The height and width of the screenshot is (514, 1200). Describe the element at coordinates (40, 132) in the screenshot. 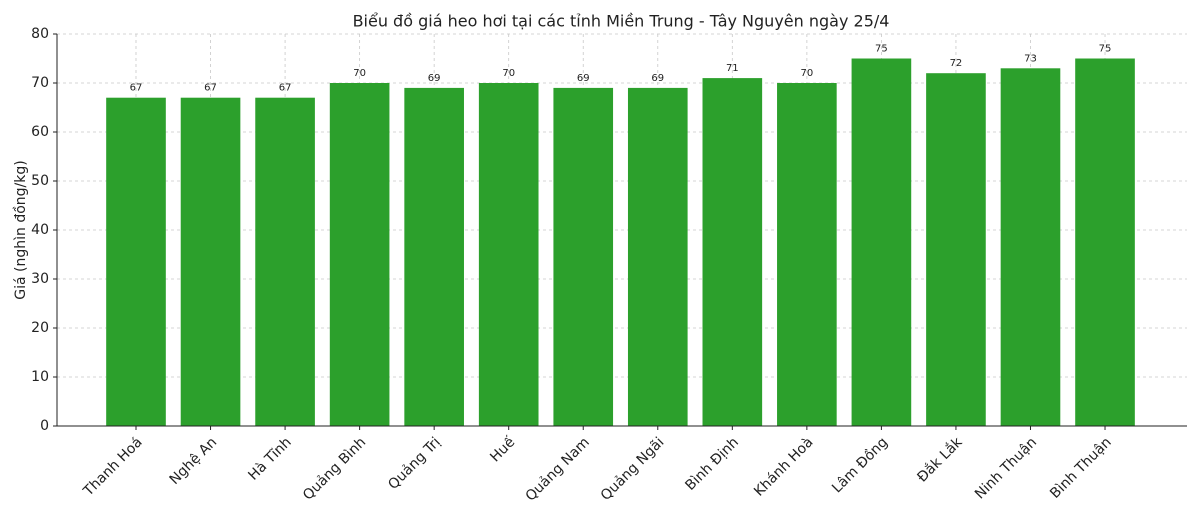

I see `y-tick-label: 60` at that location.